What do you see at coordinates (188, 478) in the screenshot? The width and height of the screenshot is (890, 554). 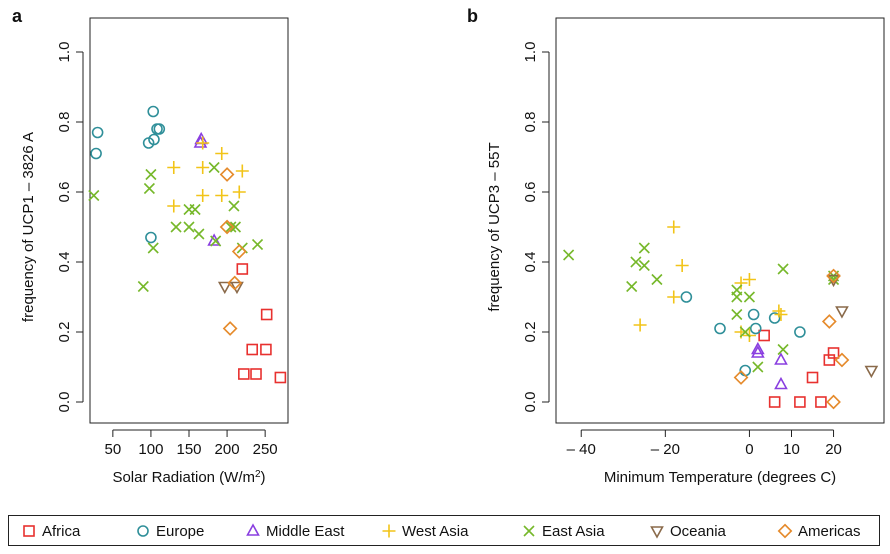 I see `x-axis-label: Solar Radiation (W/m2)` at bounding box center [188, 478].